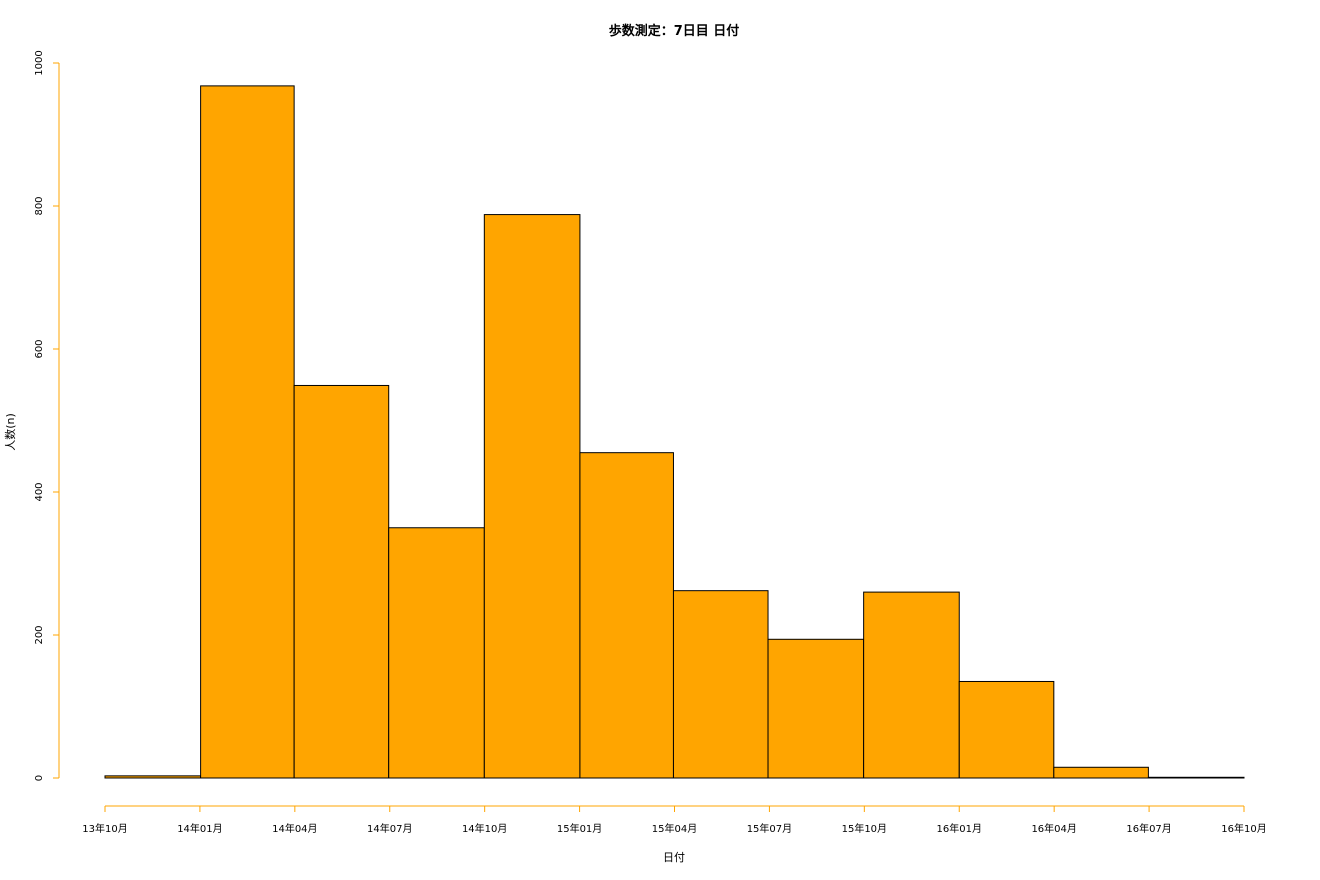 The width and height of the screenshot is (1320, 880). What do you see at coordinates (674, 31) in the screenshot?
I see `chart-title: 歩数測定：7日目 日付` at bounding box center [674, 31].